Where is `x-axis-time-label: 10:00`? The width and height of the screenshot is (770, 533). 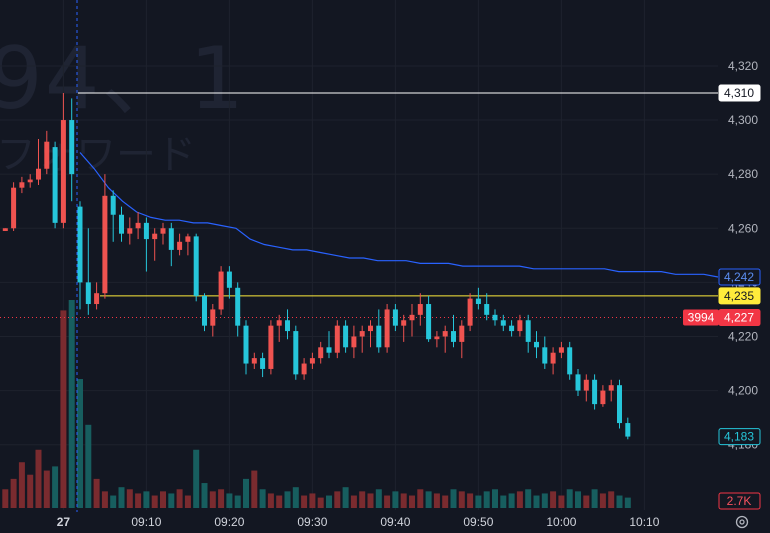 x-axis-time-label: 10:00 is located at coordinates (561, 522).